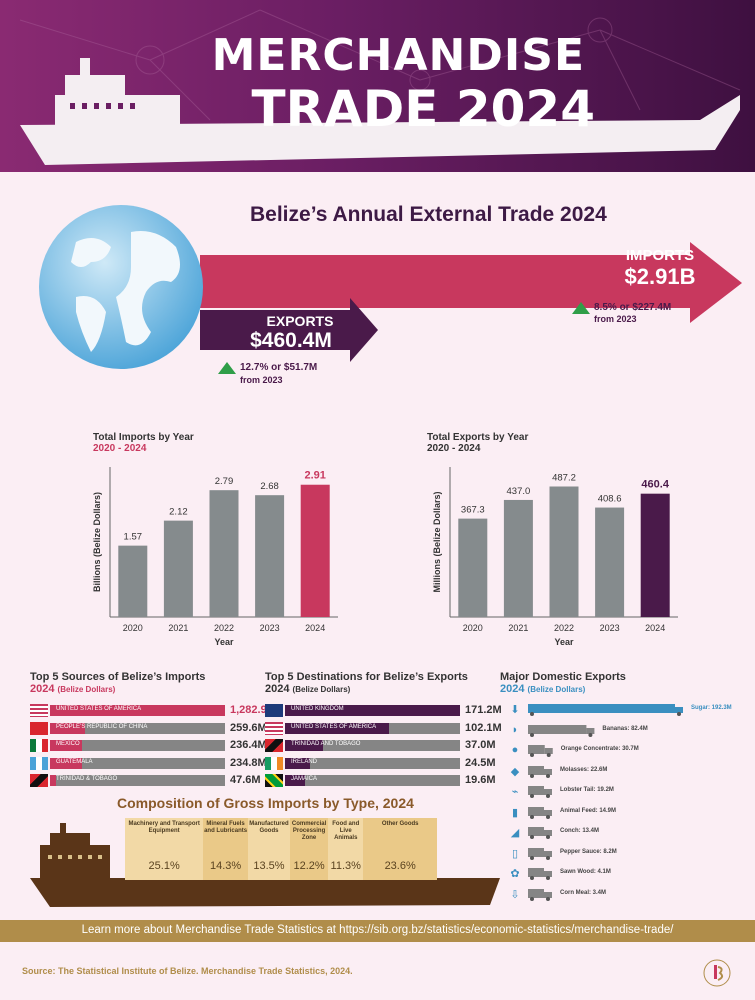  I want to click on top5-exports-country: UNITED STATES OF AMERICA, so click(334, 726).